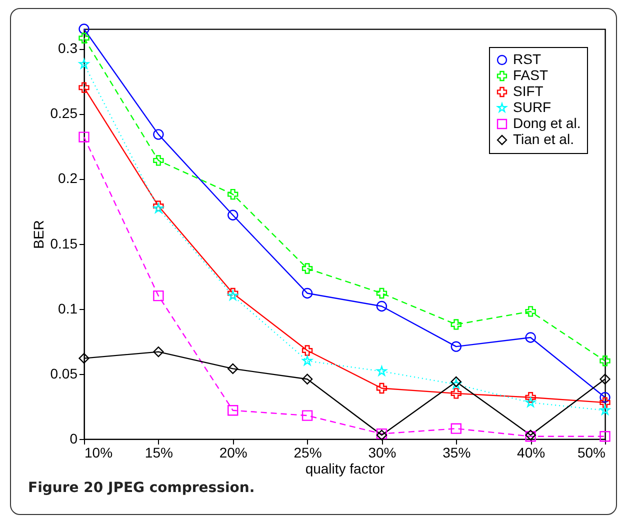  What do you see at coordinates (382, 452) in the screenshot?
I see `x-tick-label: 30%` at bounding box center [382, 452].